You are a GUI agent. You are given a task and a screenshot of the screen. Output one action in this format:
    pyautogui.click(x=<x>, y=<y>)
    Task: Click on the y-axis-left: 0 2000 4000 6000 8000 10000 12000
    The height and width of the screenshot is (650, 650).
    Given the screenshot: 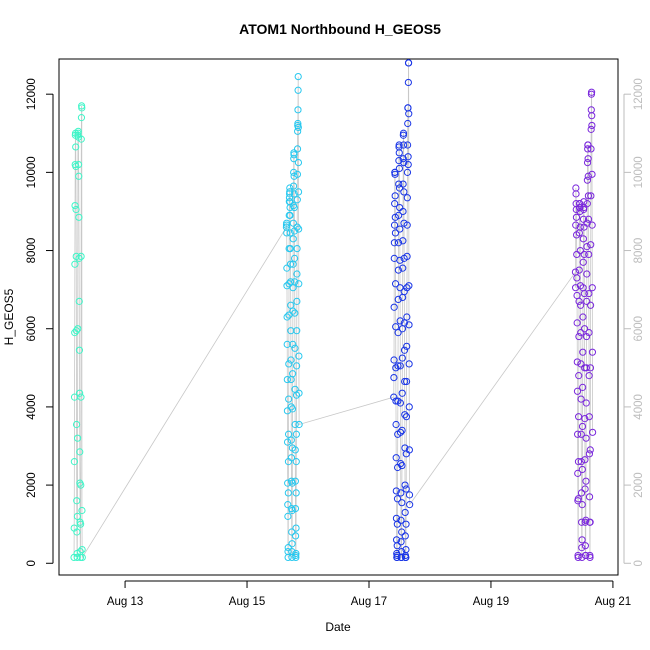 What is the action you would take?
    pyautogui.click(x=40, y=322)
    